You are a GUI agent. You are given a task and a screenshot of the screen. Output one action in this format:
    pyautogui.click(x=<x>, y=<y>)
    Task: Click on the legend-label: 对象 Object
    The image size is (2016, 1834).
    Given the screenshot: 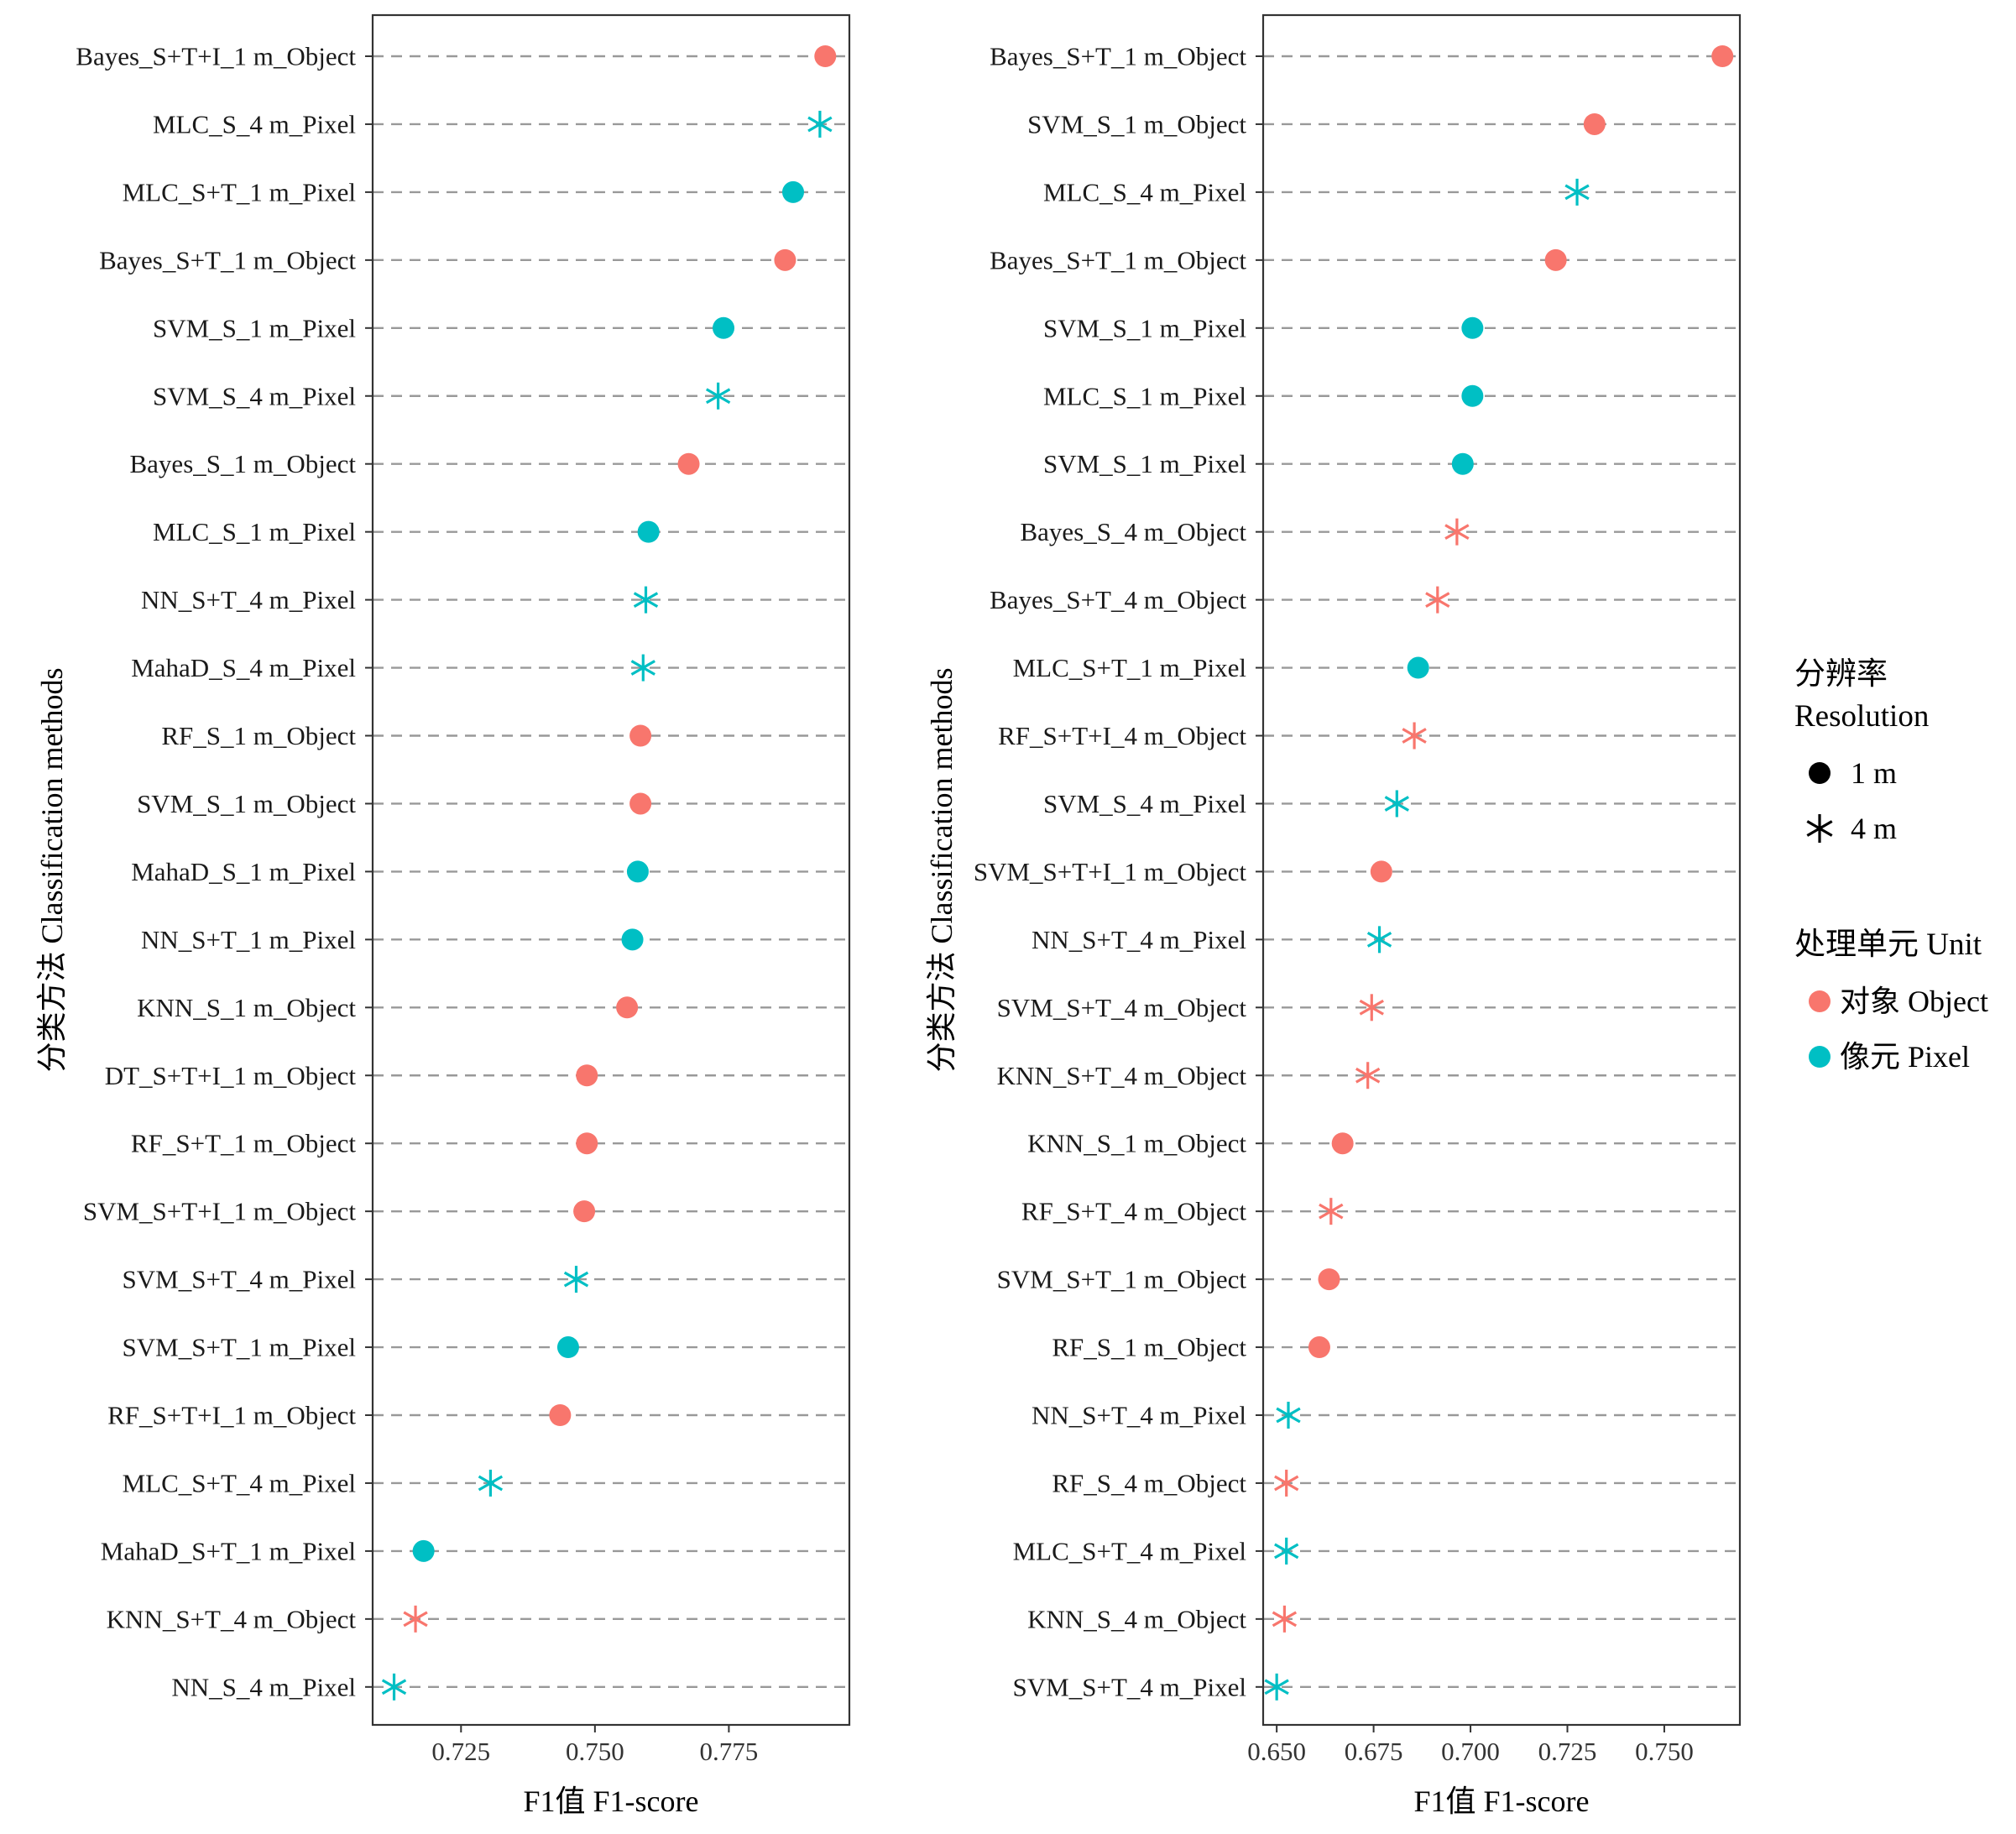 What is the action you would take?
    pyautogui.click(x=1914, y=1002)
    